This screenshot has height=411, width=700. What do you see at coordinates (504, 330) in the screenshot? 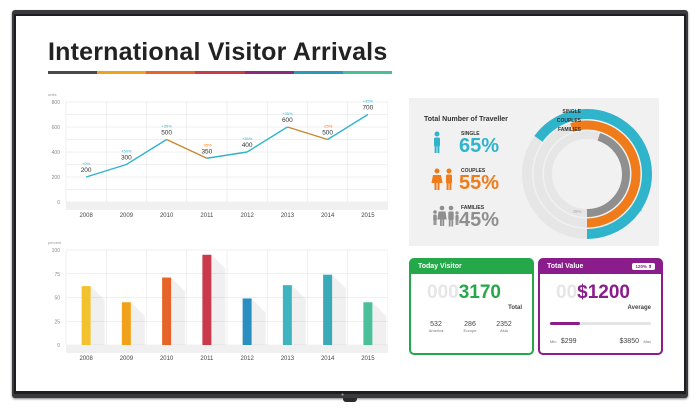
I see `asia-label: Asia` at bounding box center [504, 330].